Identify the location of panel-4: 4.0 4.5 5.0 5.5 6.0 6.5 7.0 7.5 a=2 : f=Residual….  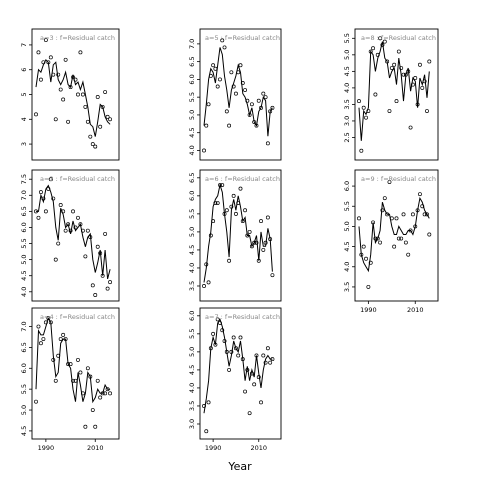
(70, 235).